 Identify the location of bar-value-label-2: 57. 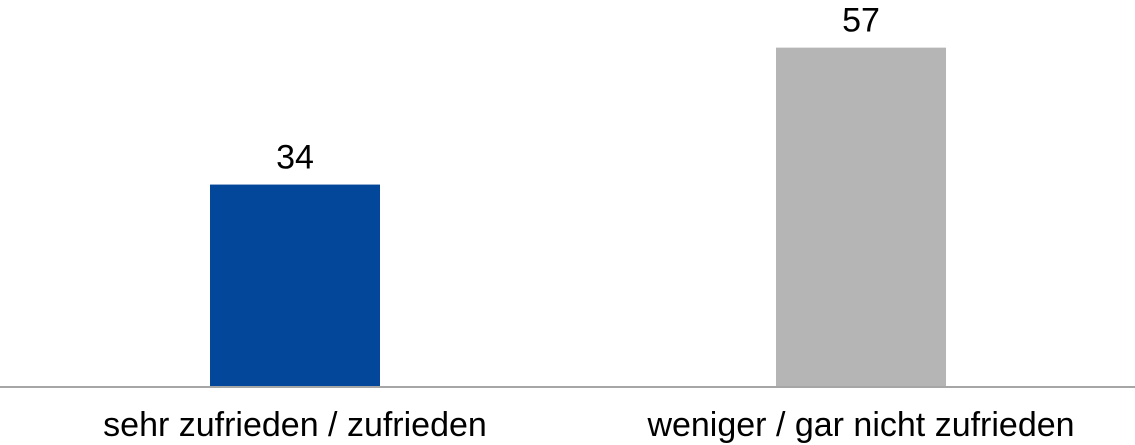
(861, 21).